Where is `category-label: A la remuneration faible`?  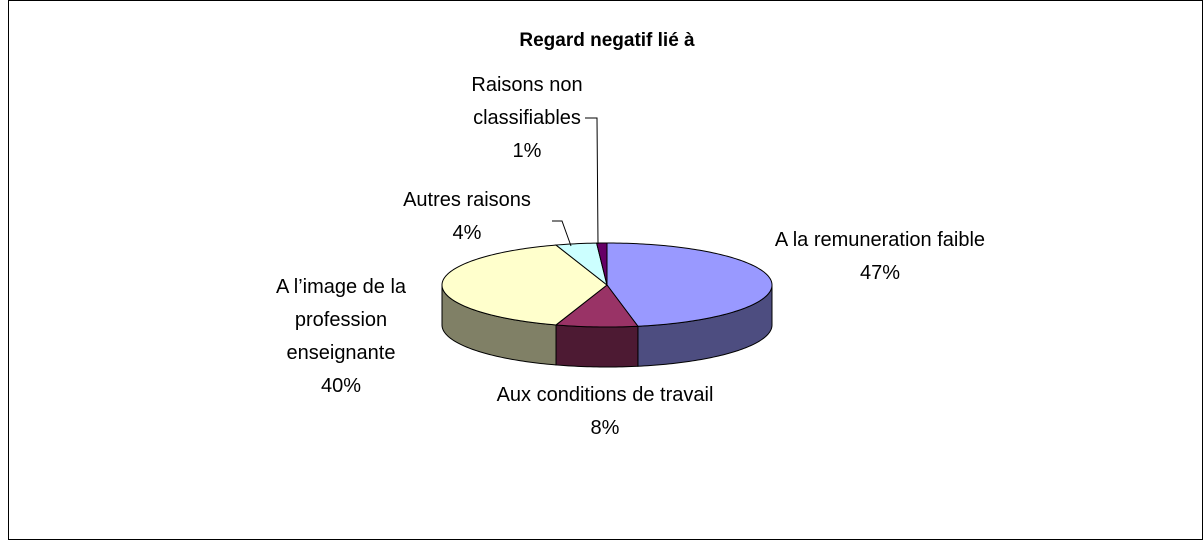
category-label: A la remuneration faible is located at coordinates (880, 240).